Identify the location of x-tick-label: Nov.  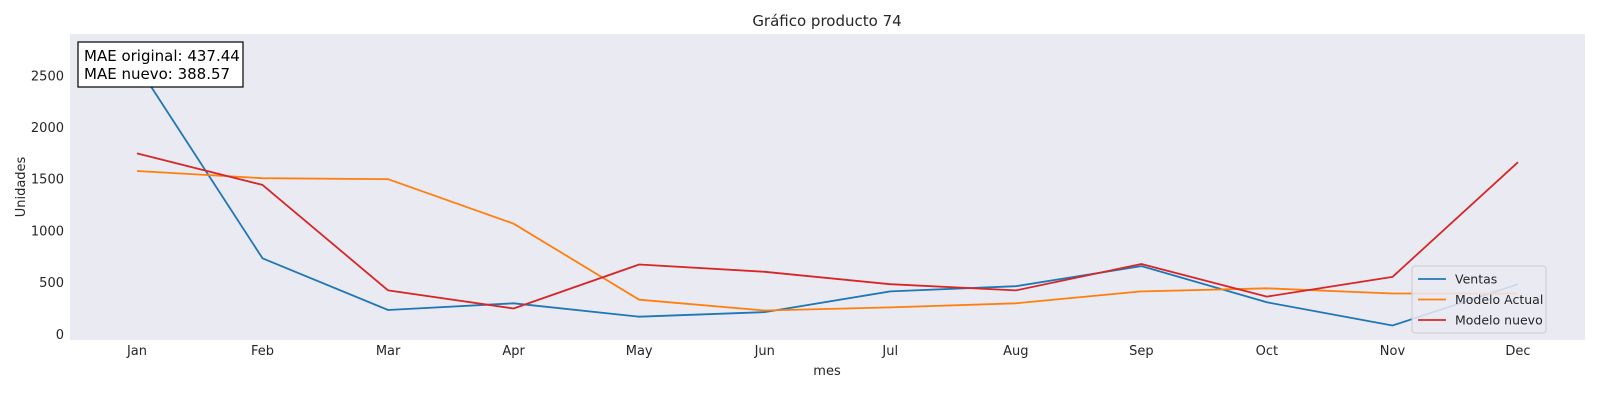
(1393, 351).